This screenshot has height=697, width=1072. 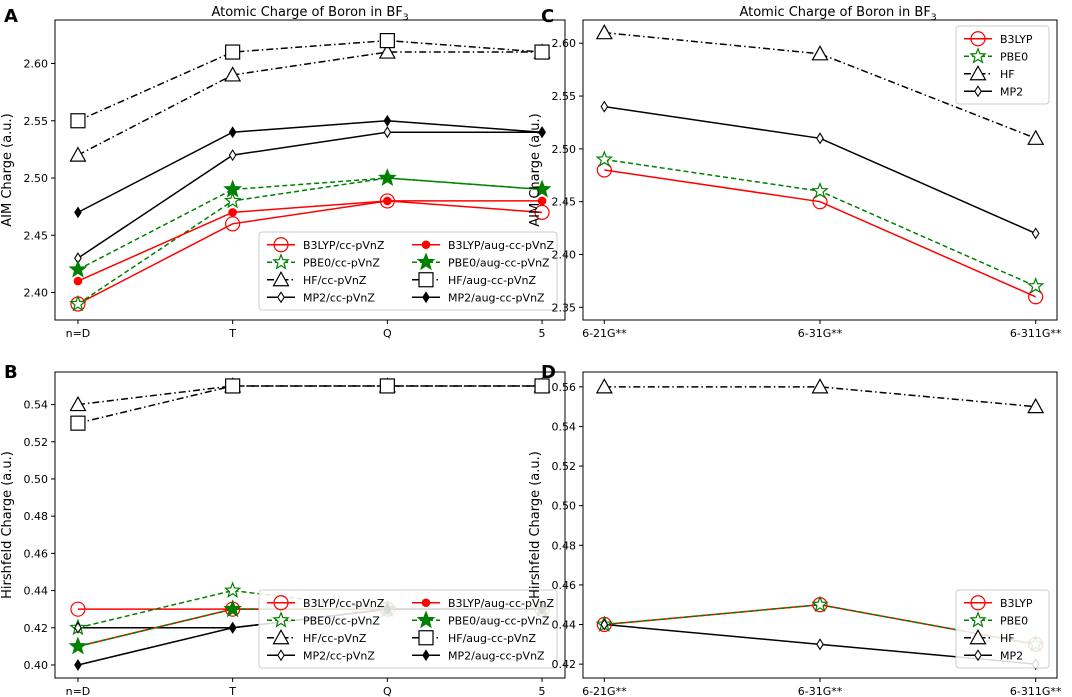 What do you see at coordinates (36, 665) in the screenshot?
I see `y-tick-label: 0.40` at bounding box center [36, 665].